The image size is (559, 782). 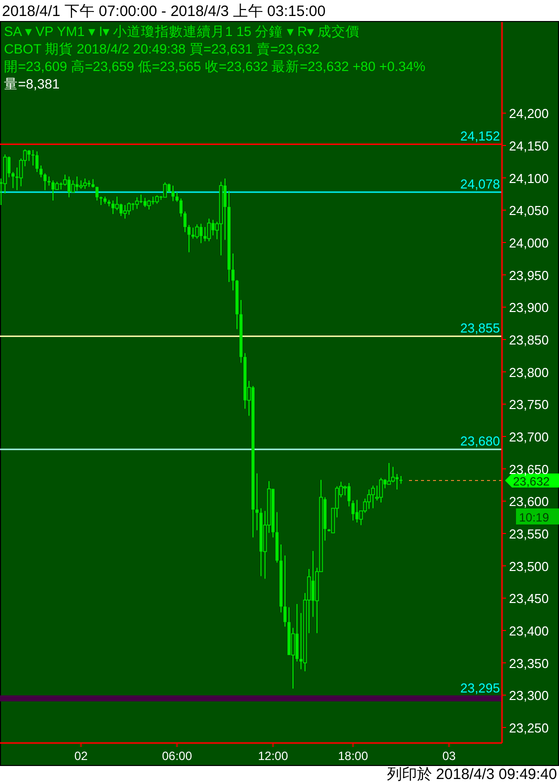 I want to click on x-tick-label: 02, so click(x=81, y=756).